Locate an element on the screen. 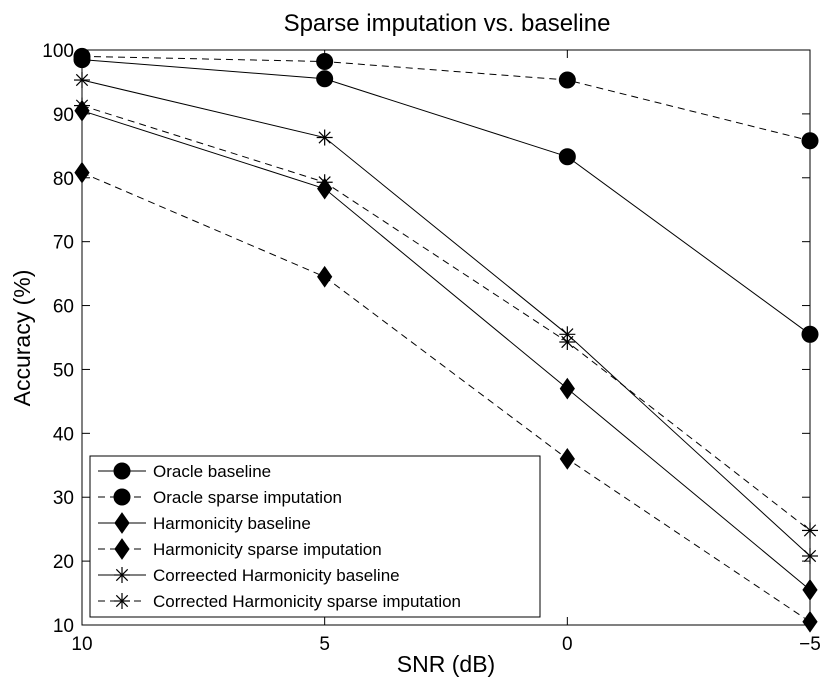  y-tick-label: 100 is located at coordinates (58, 51).